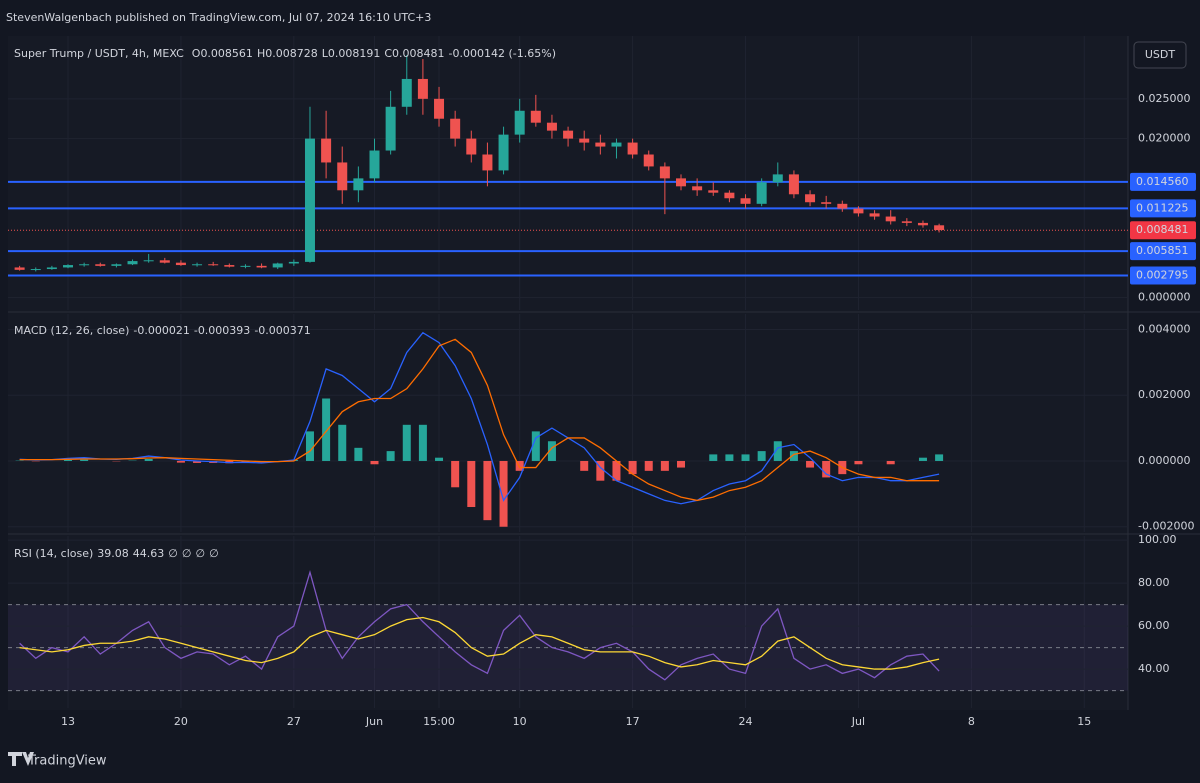 Image resolution: width=1200 pixels, height=783 pixels. I want to click on x-tick-label: 15, so click(1084, 721).